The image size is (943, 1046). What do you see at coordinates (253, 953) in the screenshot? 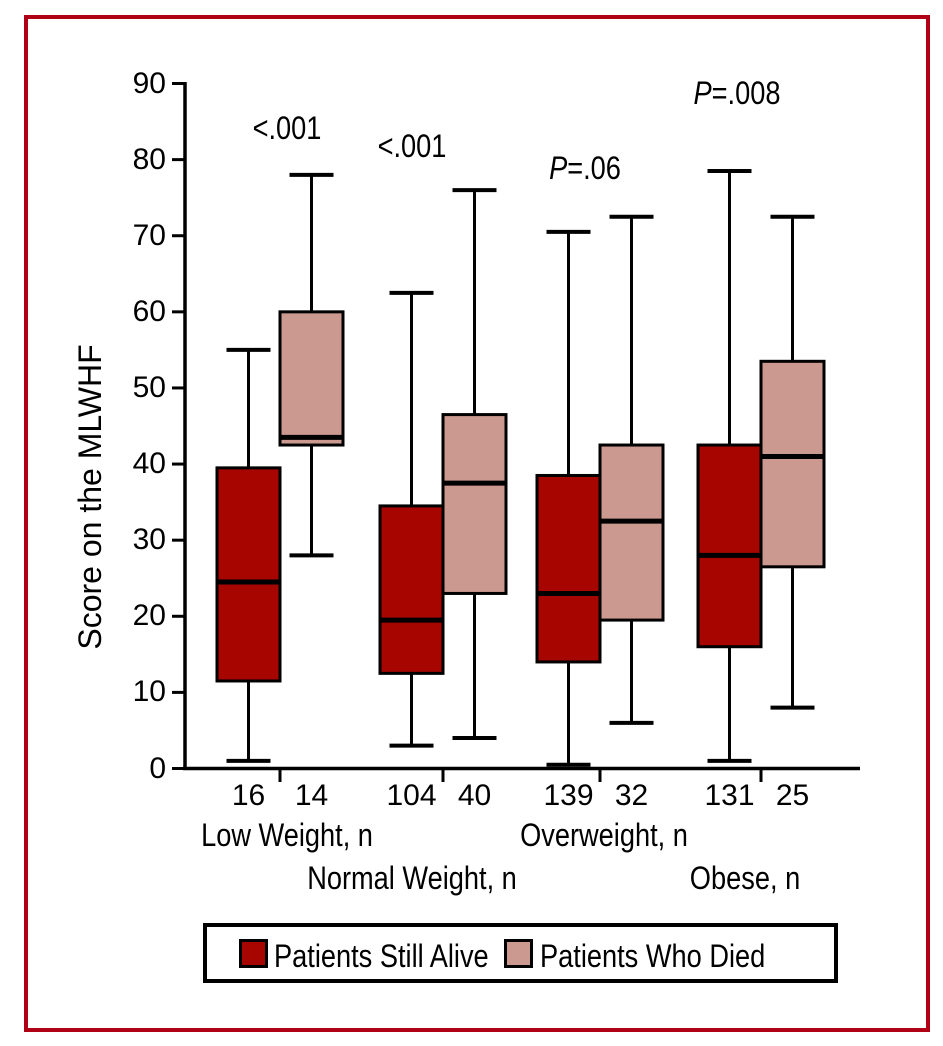
I see `legend-swatch-alive` at bounding box center [253, 953].